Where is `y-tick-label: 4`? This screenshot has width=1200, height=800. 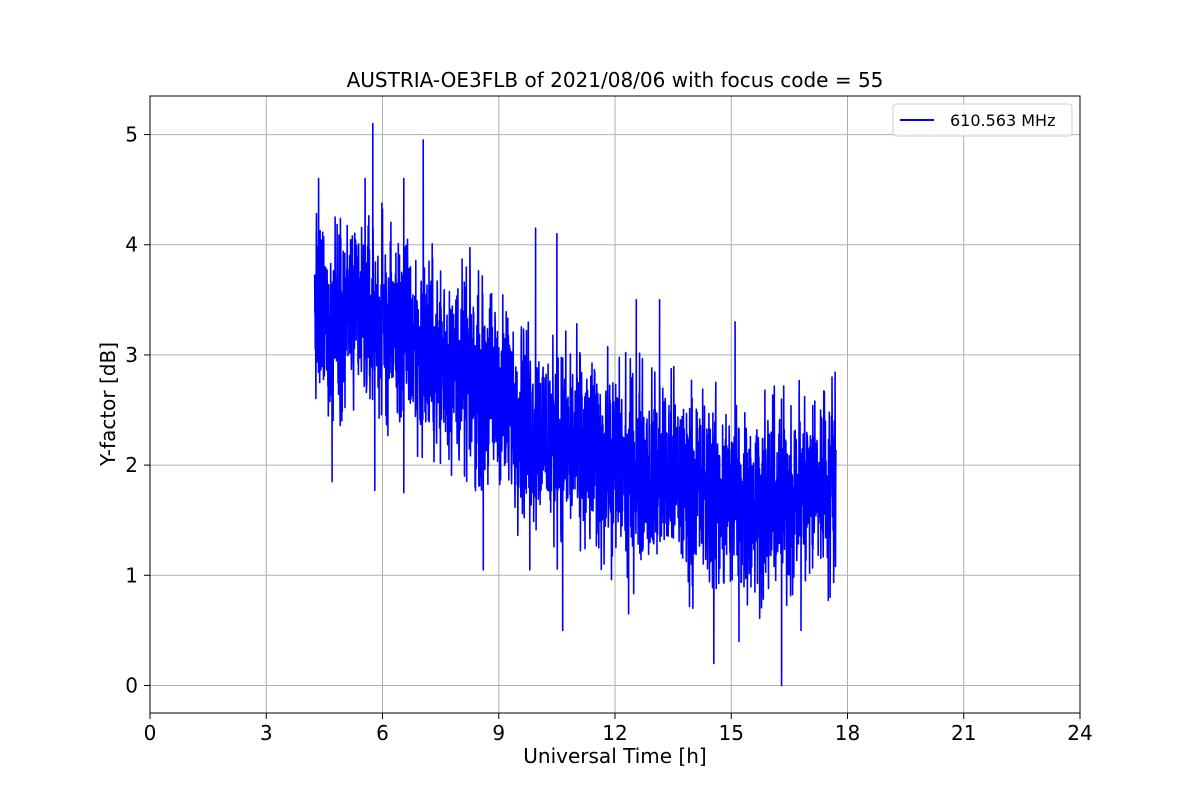 y-tick-label: 4 is located at coordinates (131, 245).